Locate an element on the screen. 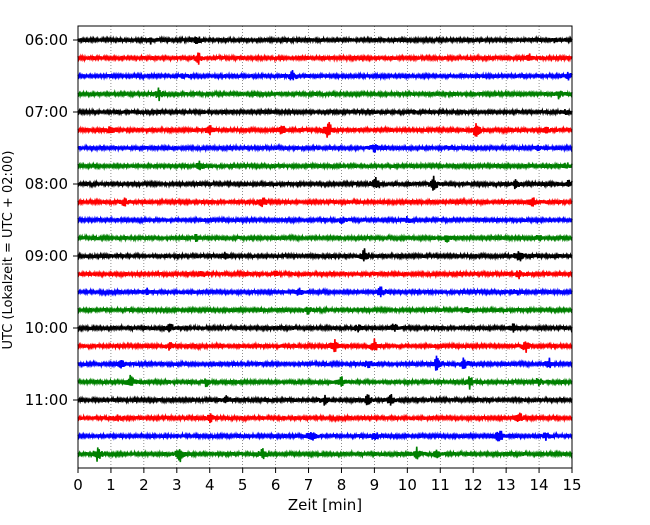 Image resolution: width=650 pixels, height=525 pixels. x-tick-label: 3 is located at coordinates (177, 485).